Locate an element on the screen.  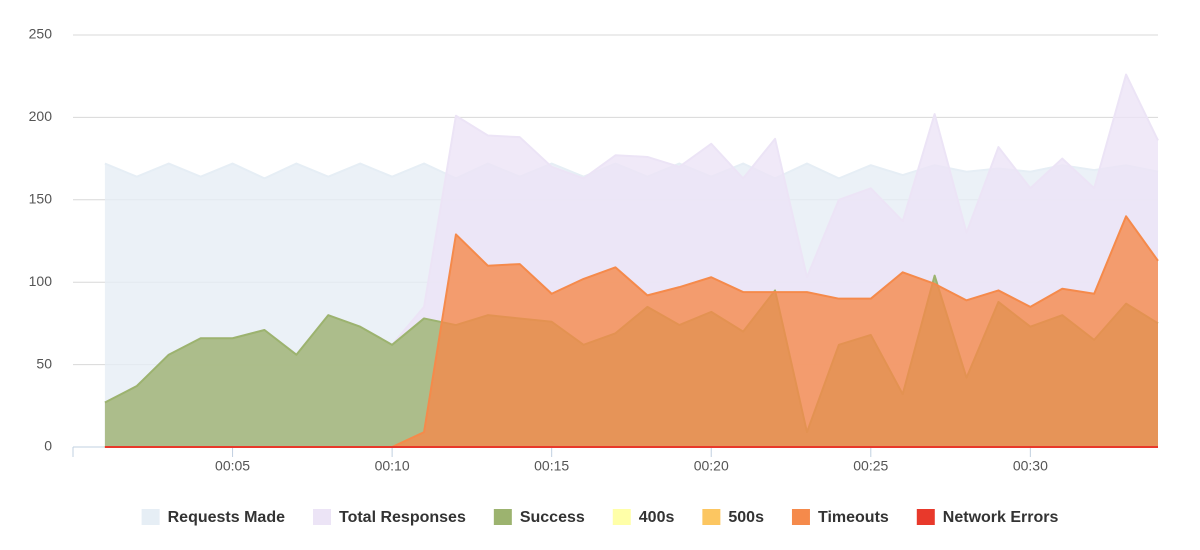
y-tick-label: 100 is located at coordinates (41, 281).